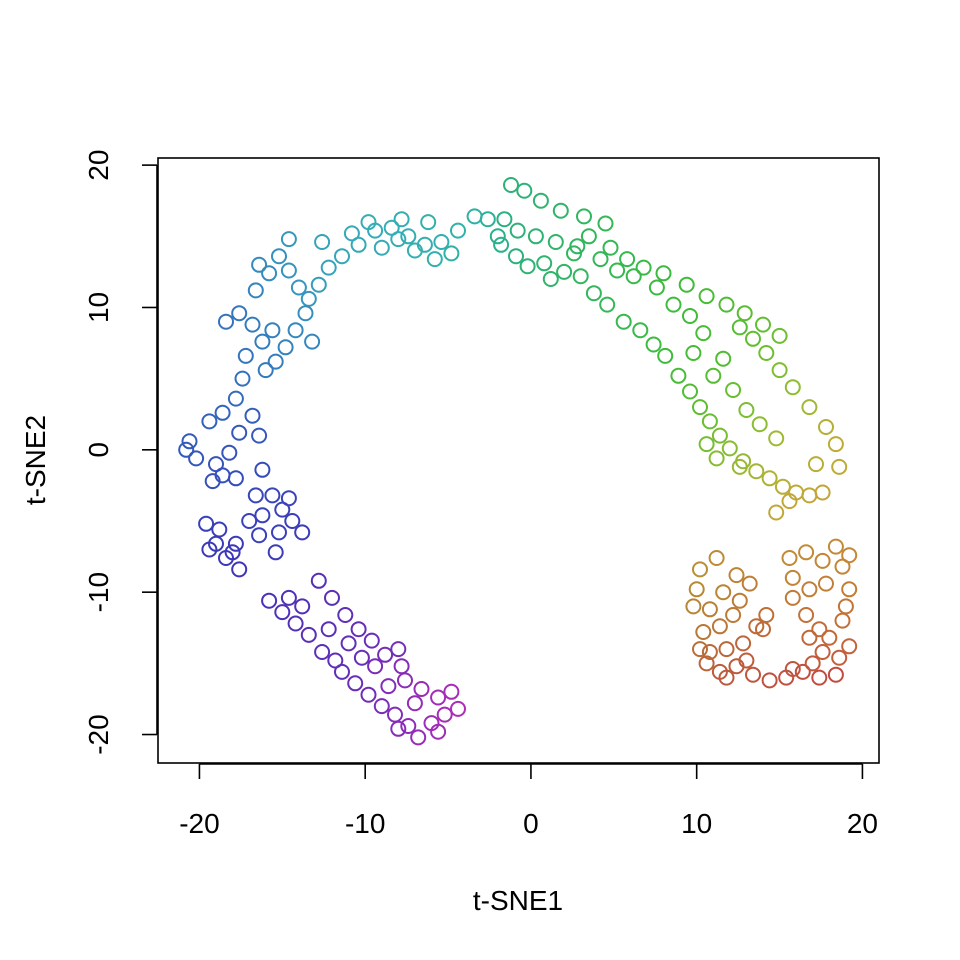  I want to click on y-tick-label: -10, so click(98, 592).